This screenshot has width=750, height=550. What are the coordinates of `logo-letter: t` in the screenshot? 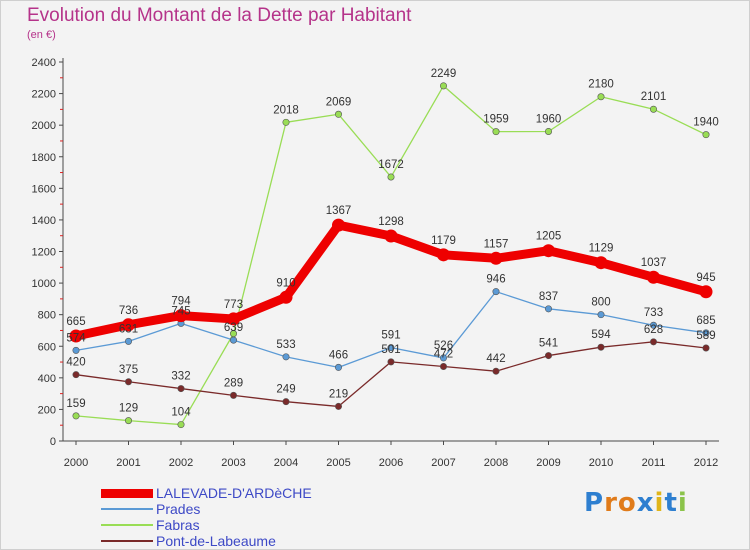 It's located at (671, 503).